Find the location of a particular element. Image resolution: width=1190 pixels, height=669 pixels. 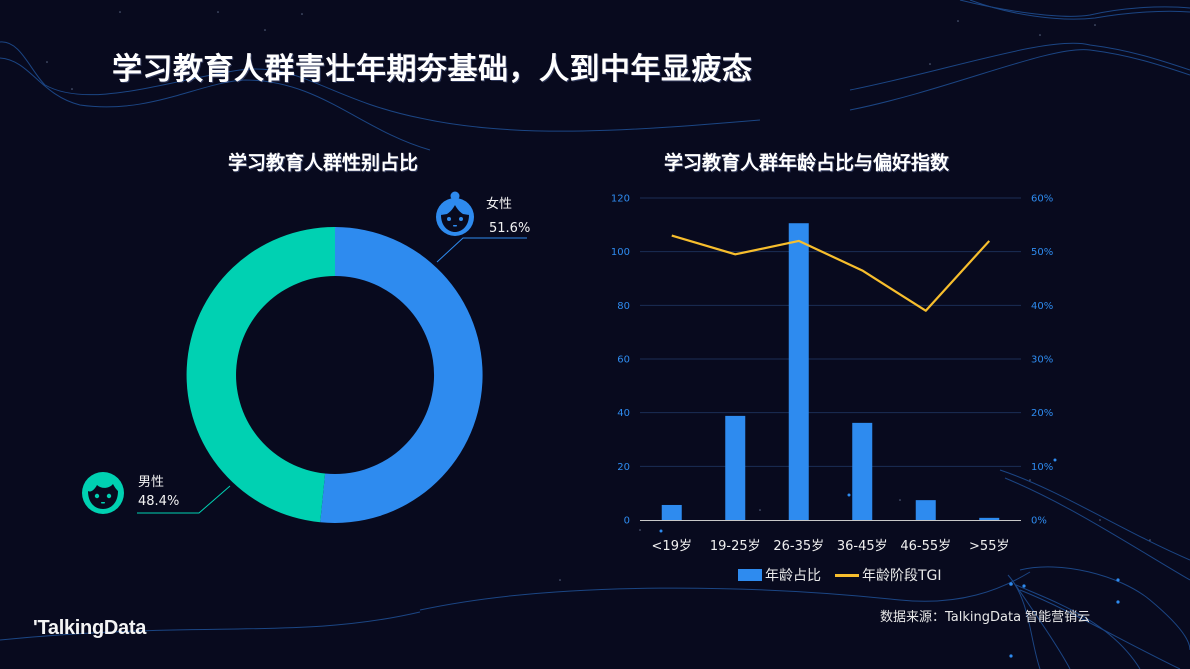

legend-item-tgi: 年龄阶段TGI is located at coordinates (888, 575).